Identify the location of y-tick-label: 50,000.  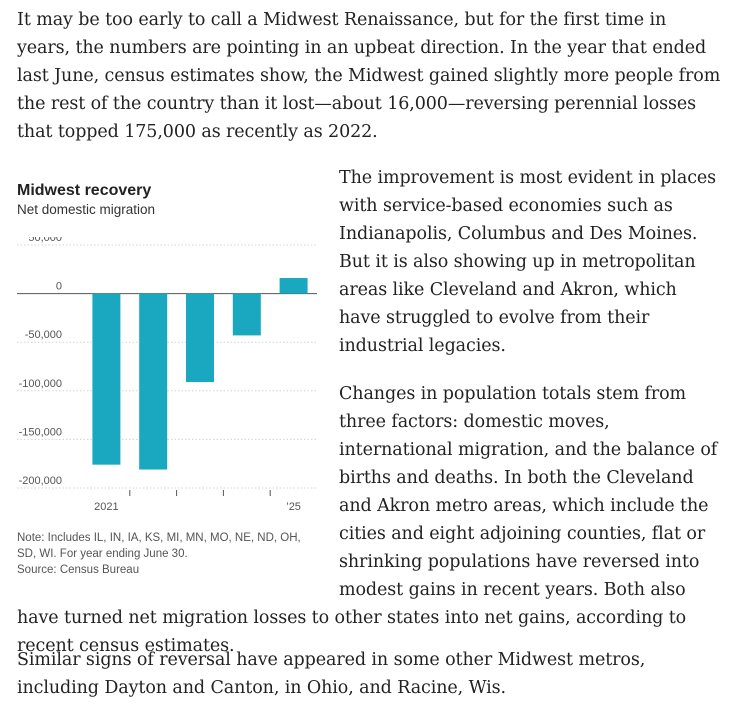
(45, 240).